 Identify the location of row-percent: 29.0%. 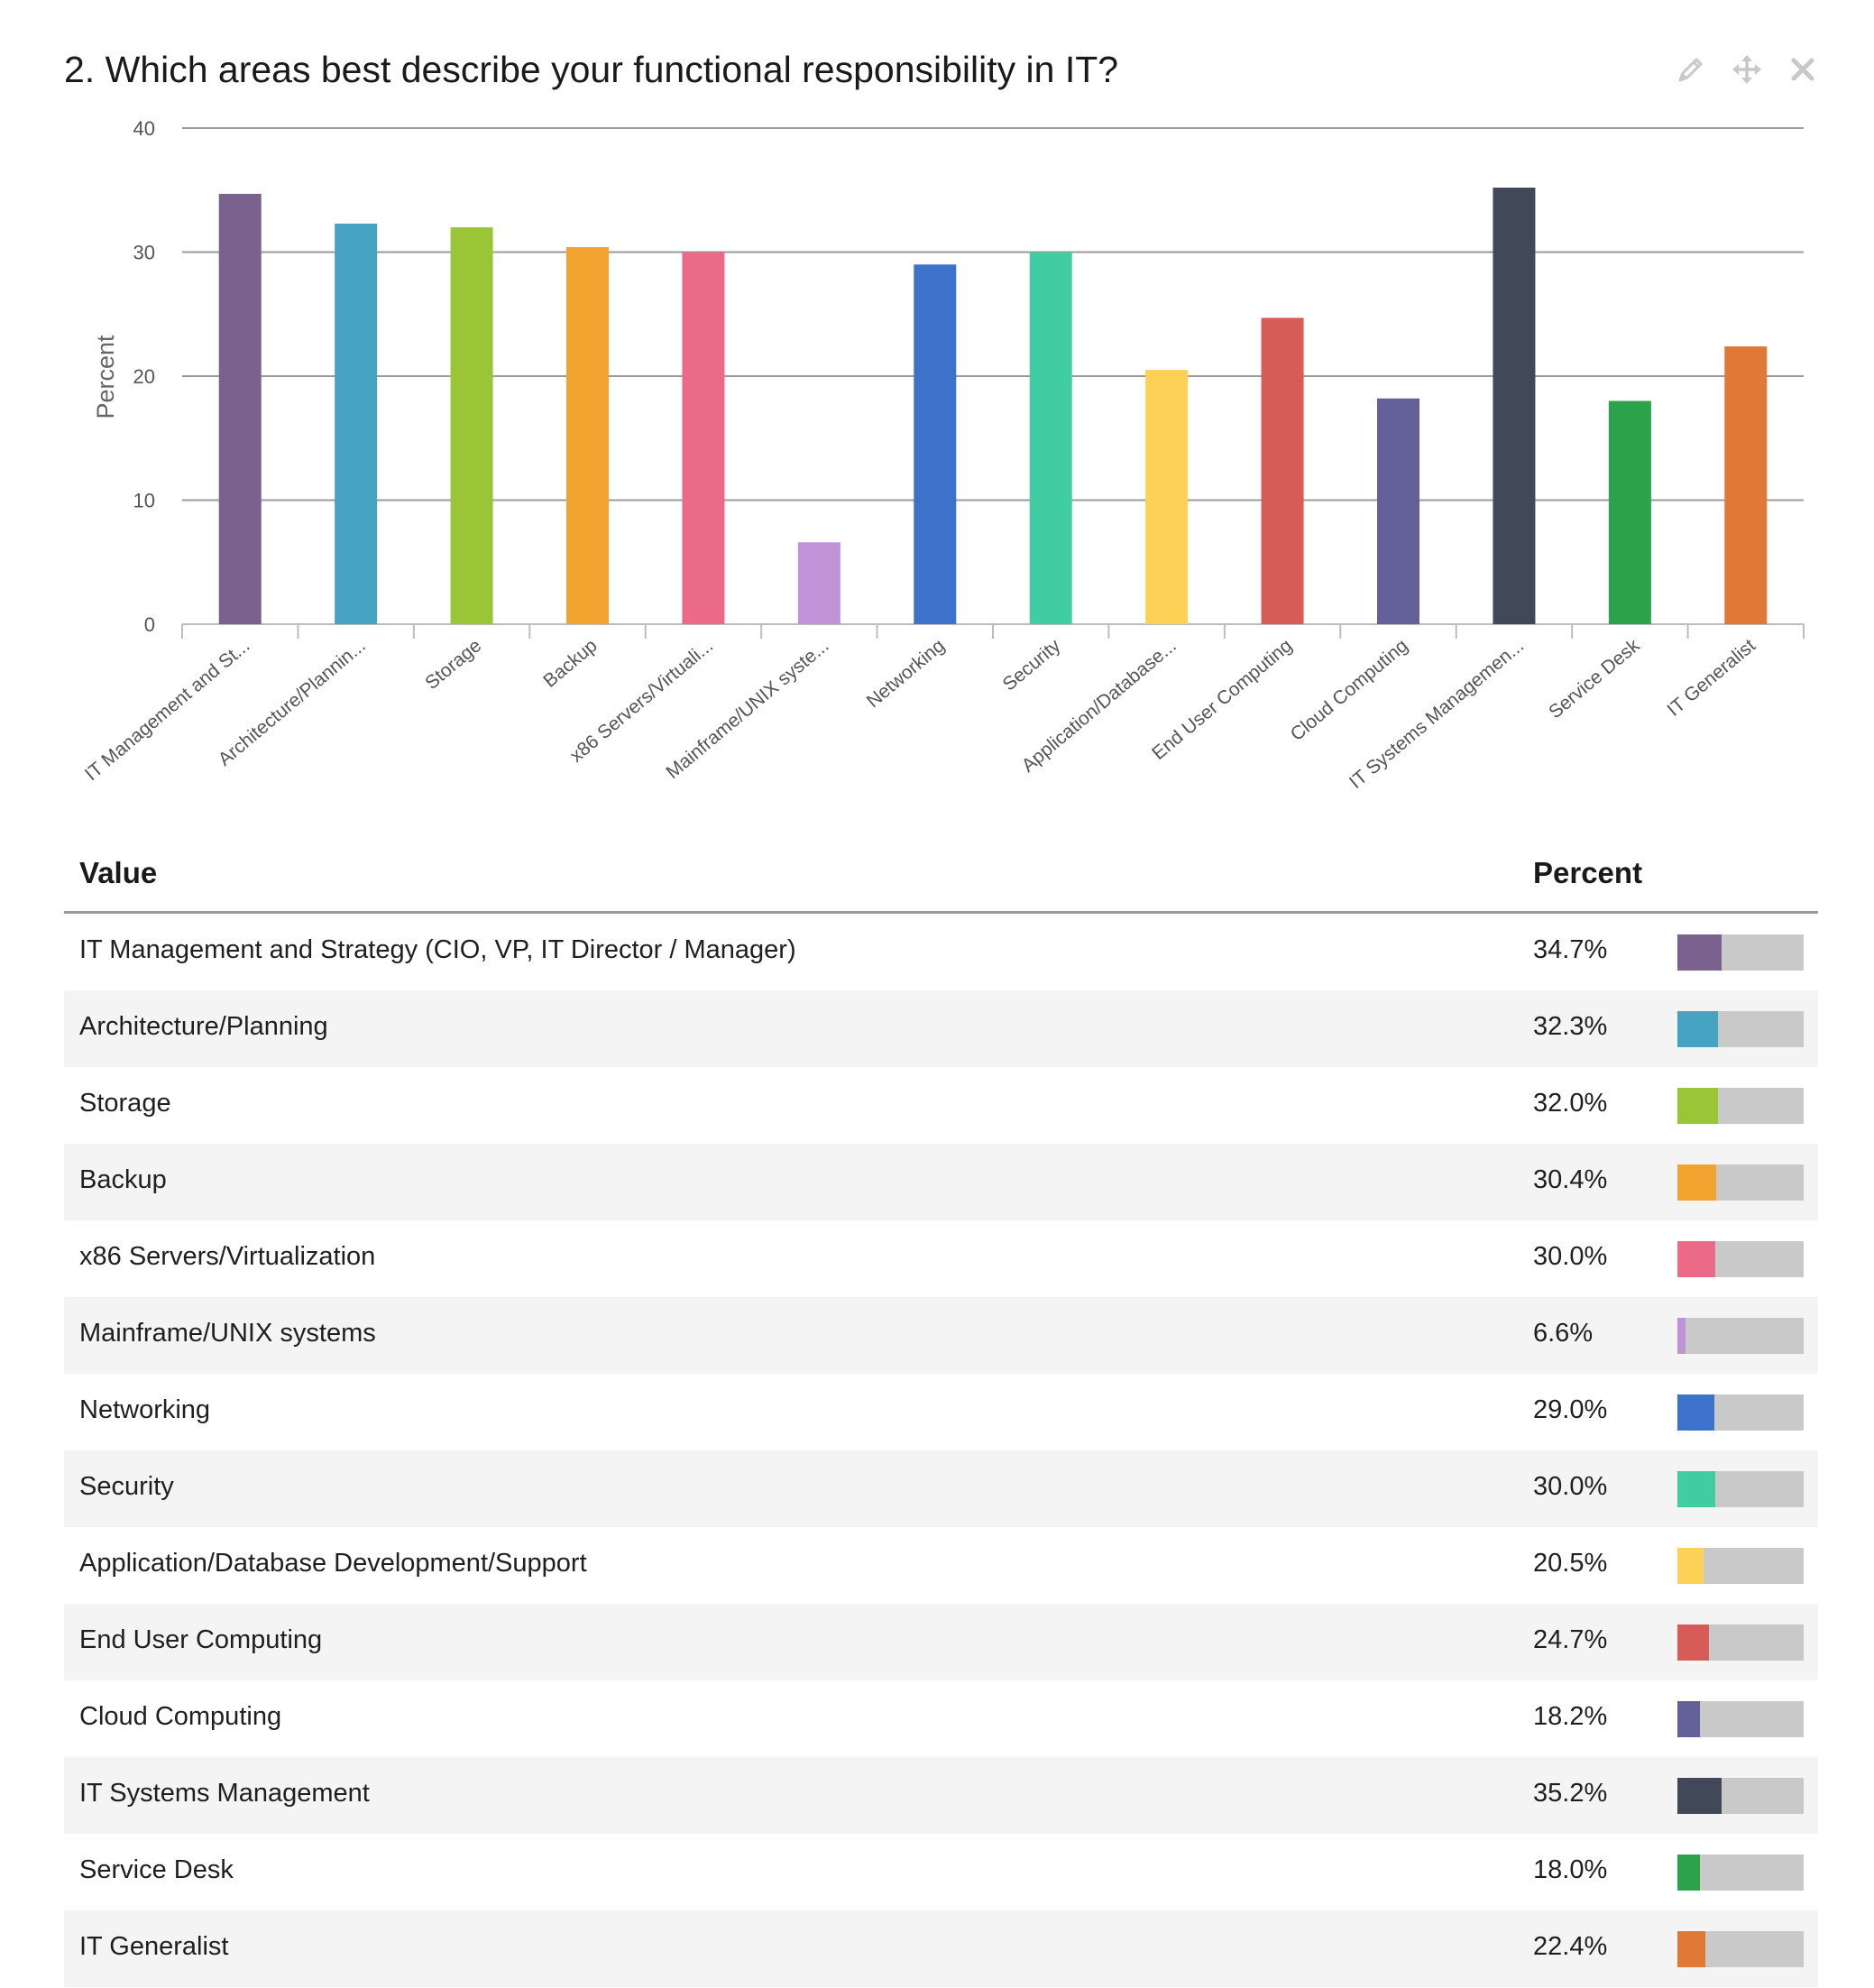
(1570, 1410).